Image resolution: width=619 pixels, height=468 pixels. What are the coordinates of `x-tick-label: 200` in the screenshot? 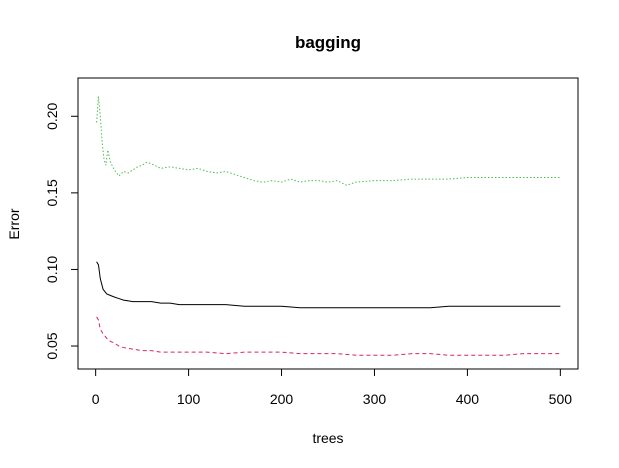 It's located at (282, 399).